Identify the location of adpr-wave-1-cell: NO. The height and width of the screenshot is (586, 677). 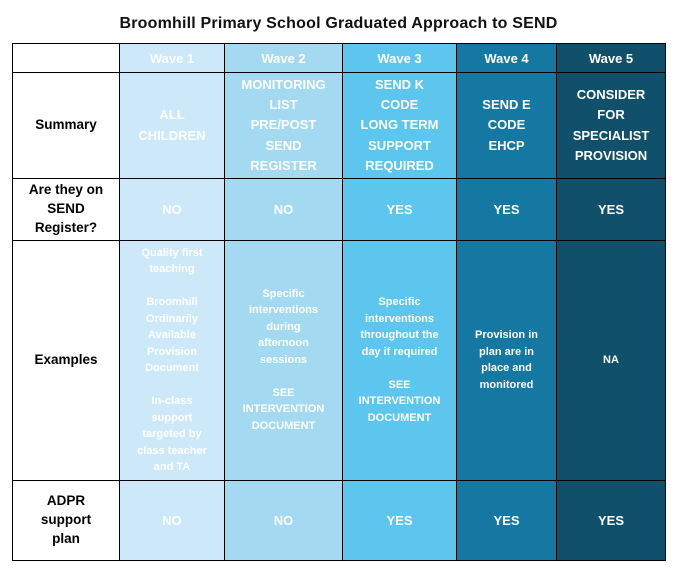
(172, 520).